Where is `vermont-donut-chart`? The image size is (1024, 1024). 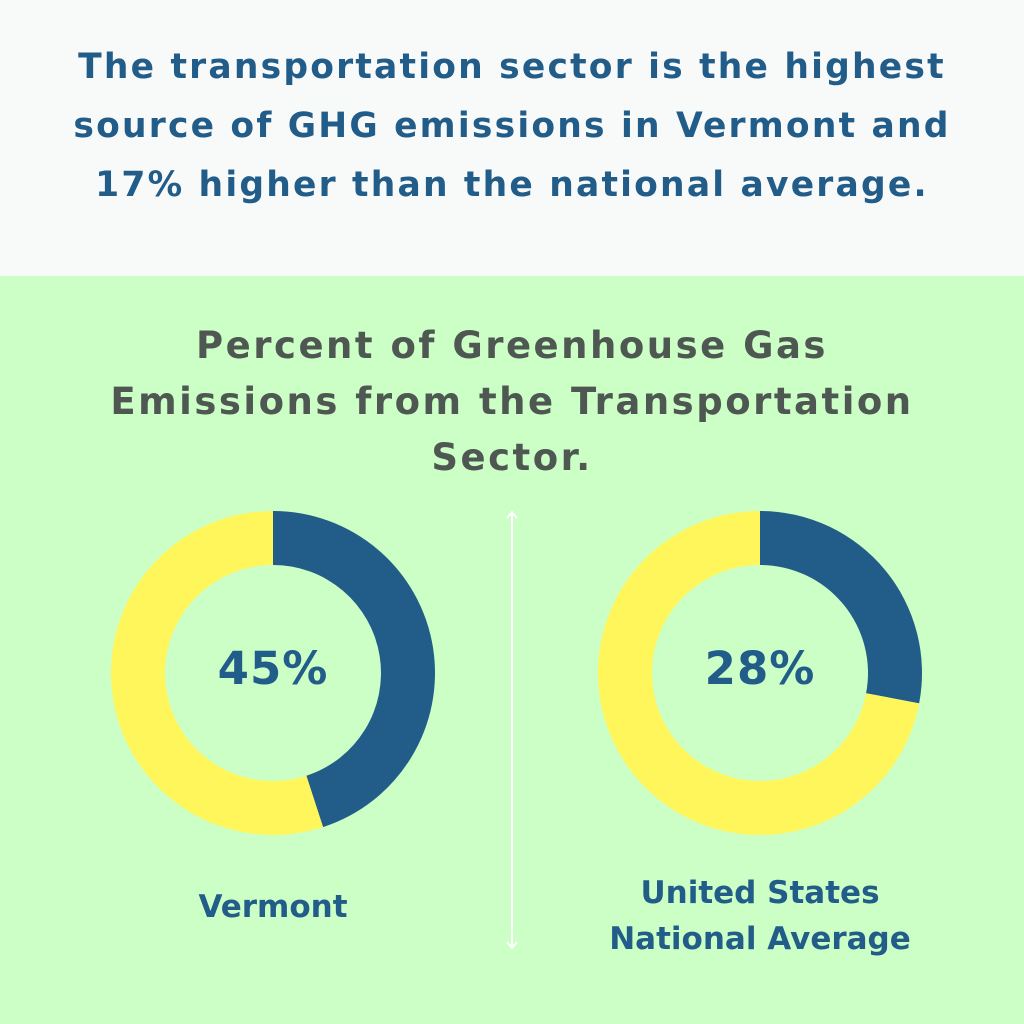 vermont-donut-chart is located at coordinates (273, 673).